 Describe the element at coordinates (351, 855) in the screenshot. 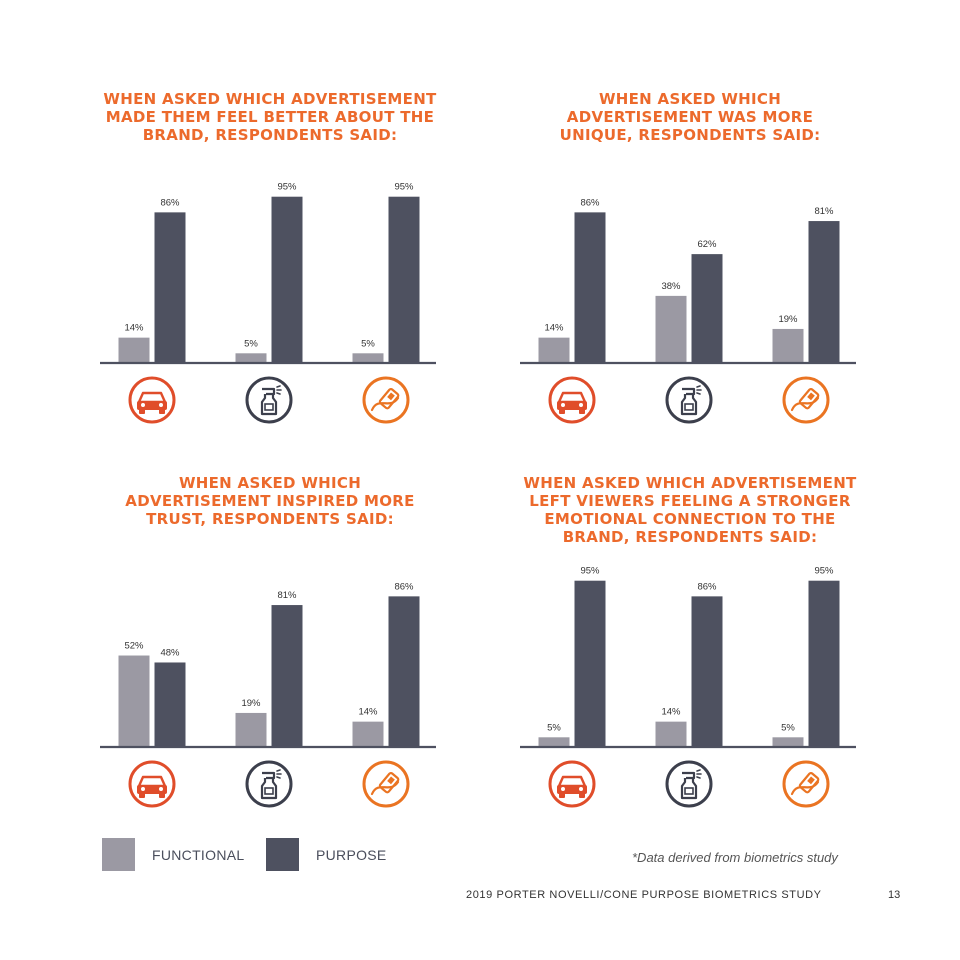

I see `legend-label-purpose: PURPOSE` at that location.